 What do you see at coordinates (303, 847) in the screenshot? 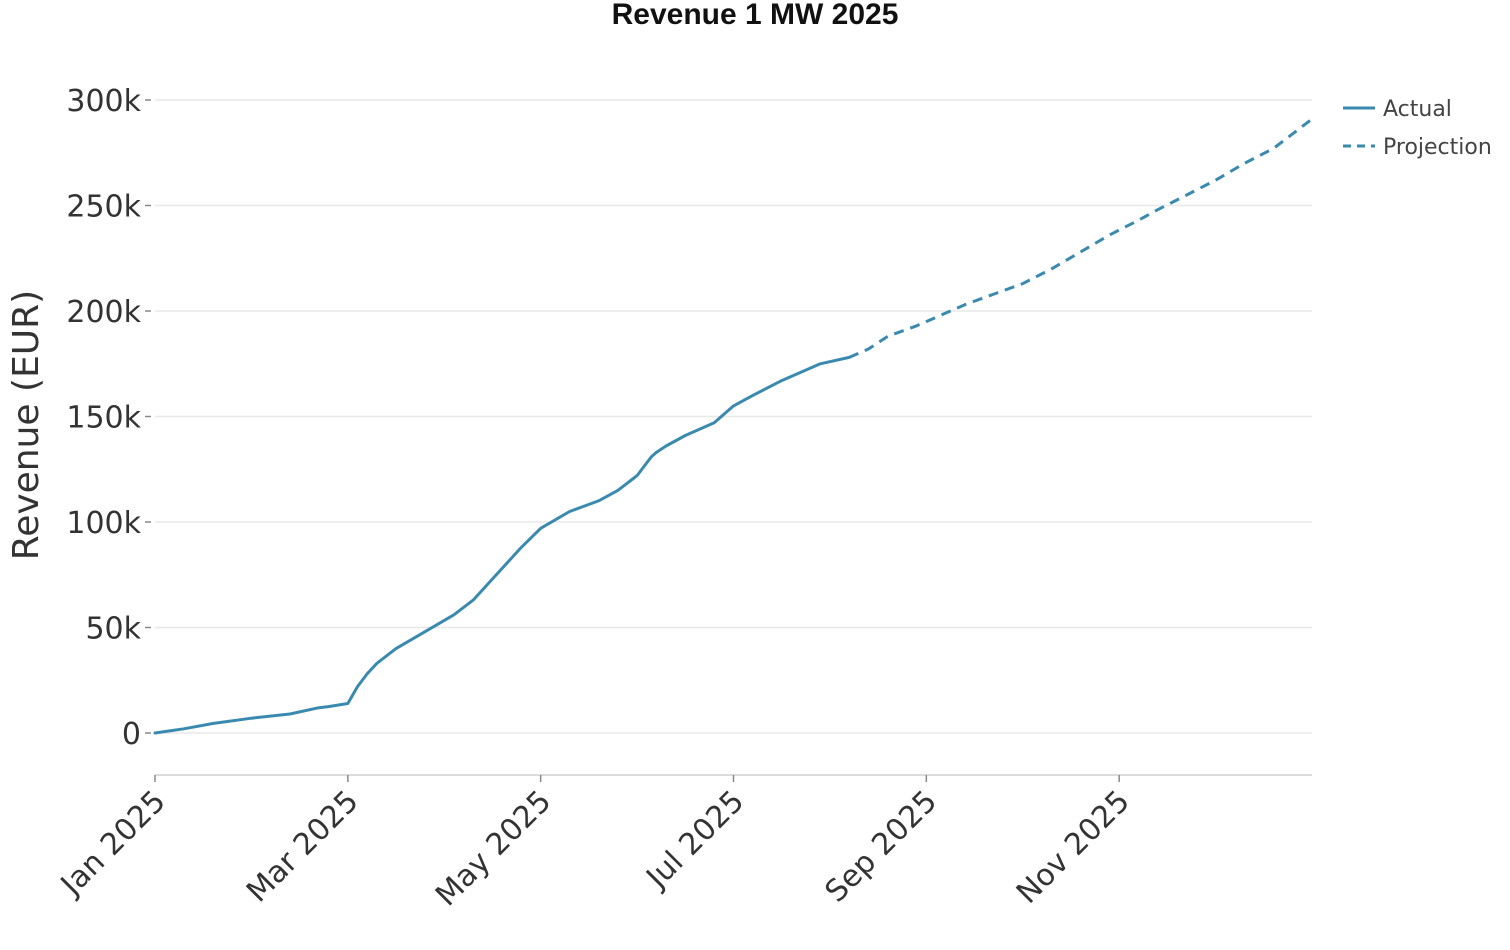
I see `x-tick-label: Mar 2025` at bounding box center [303, 847].